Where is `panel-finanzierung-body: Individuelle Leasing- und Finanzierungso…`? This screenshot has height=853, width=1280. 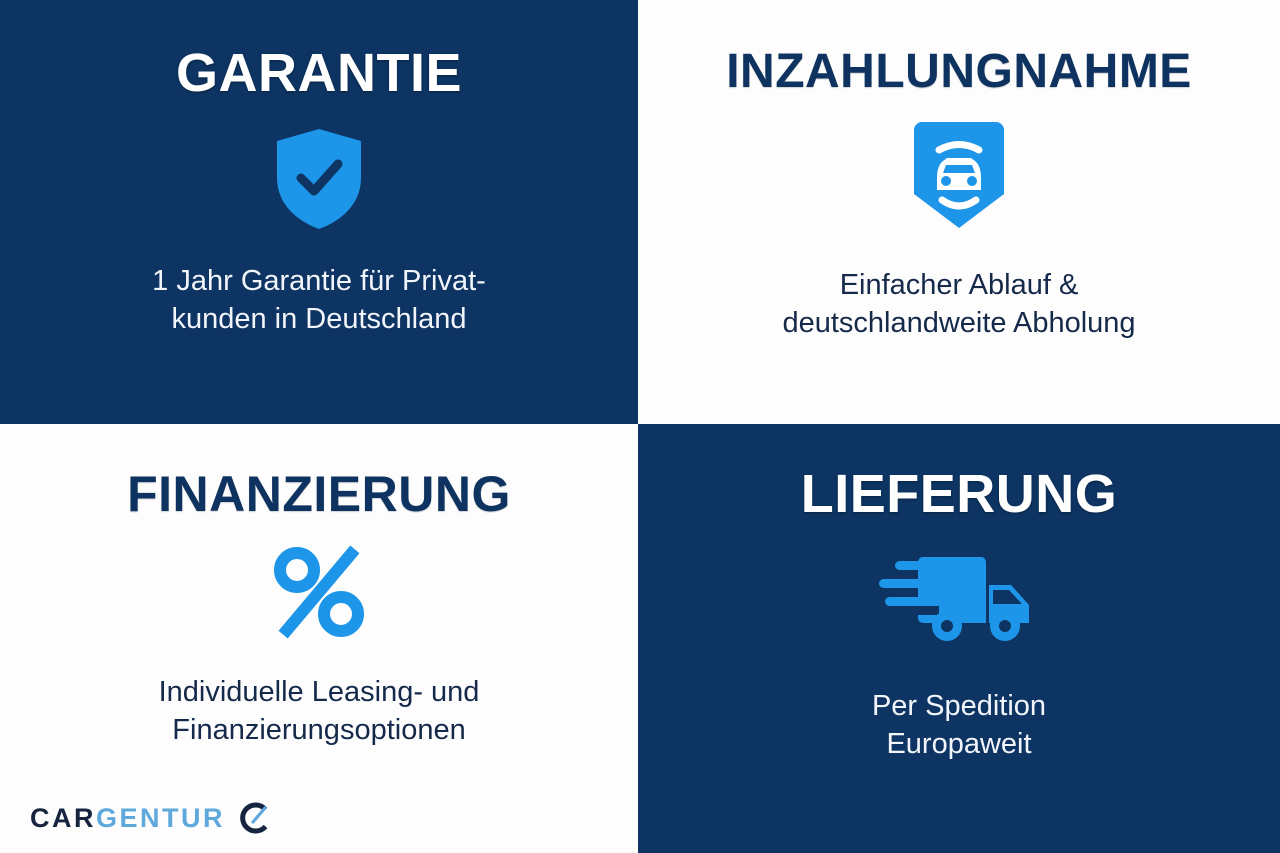 panel-finanzierung-body: Individuelle Leasing- und Finanzierungso… is located at coordinates (319, 711).